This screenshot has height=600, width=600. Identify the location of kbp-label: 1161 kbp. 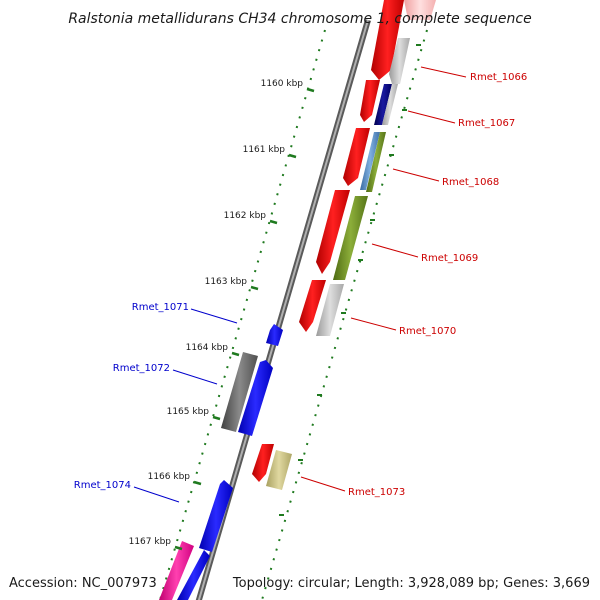
(264, 150).